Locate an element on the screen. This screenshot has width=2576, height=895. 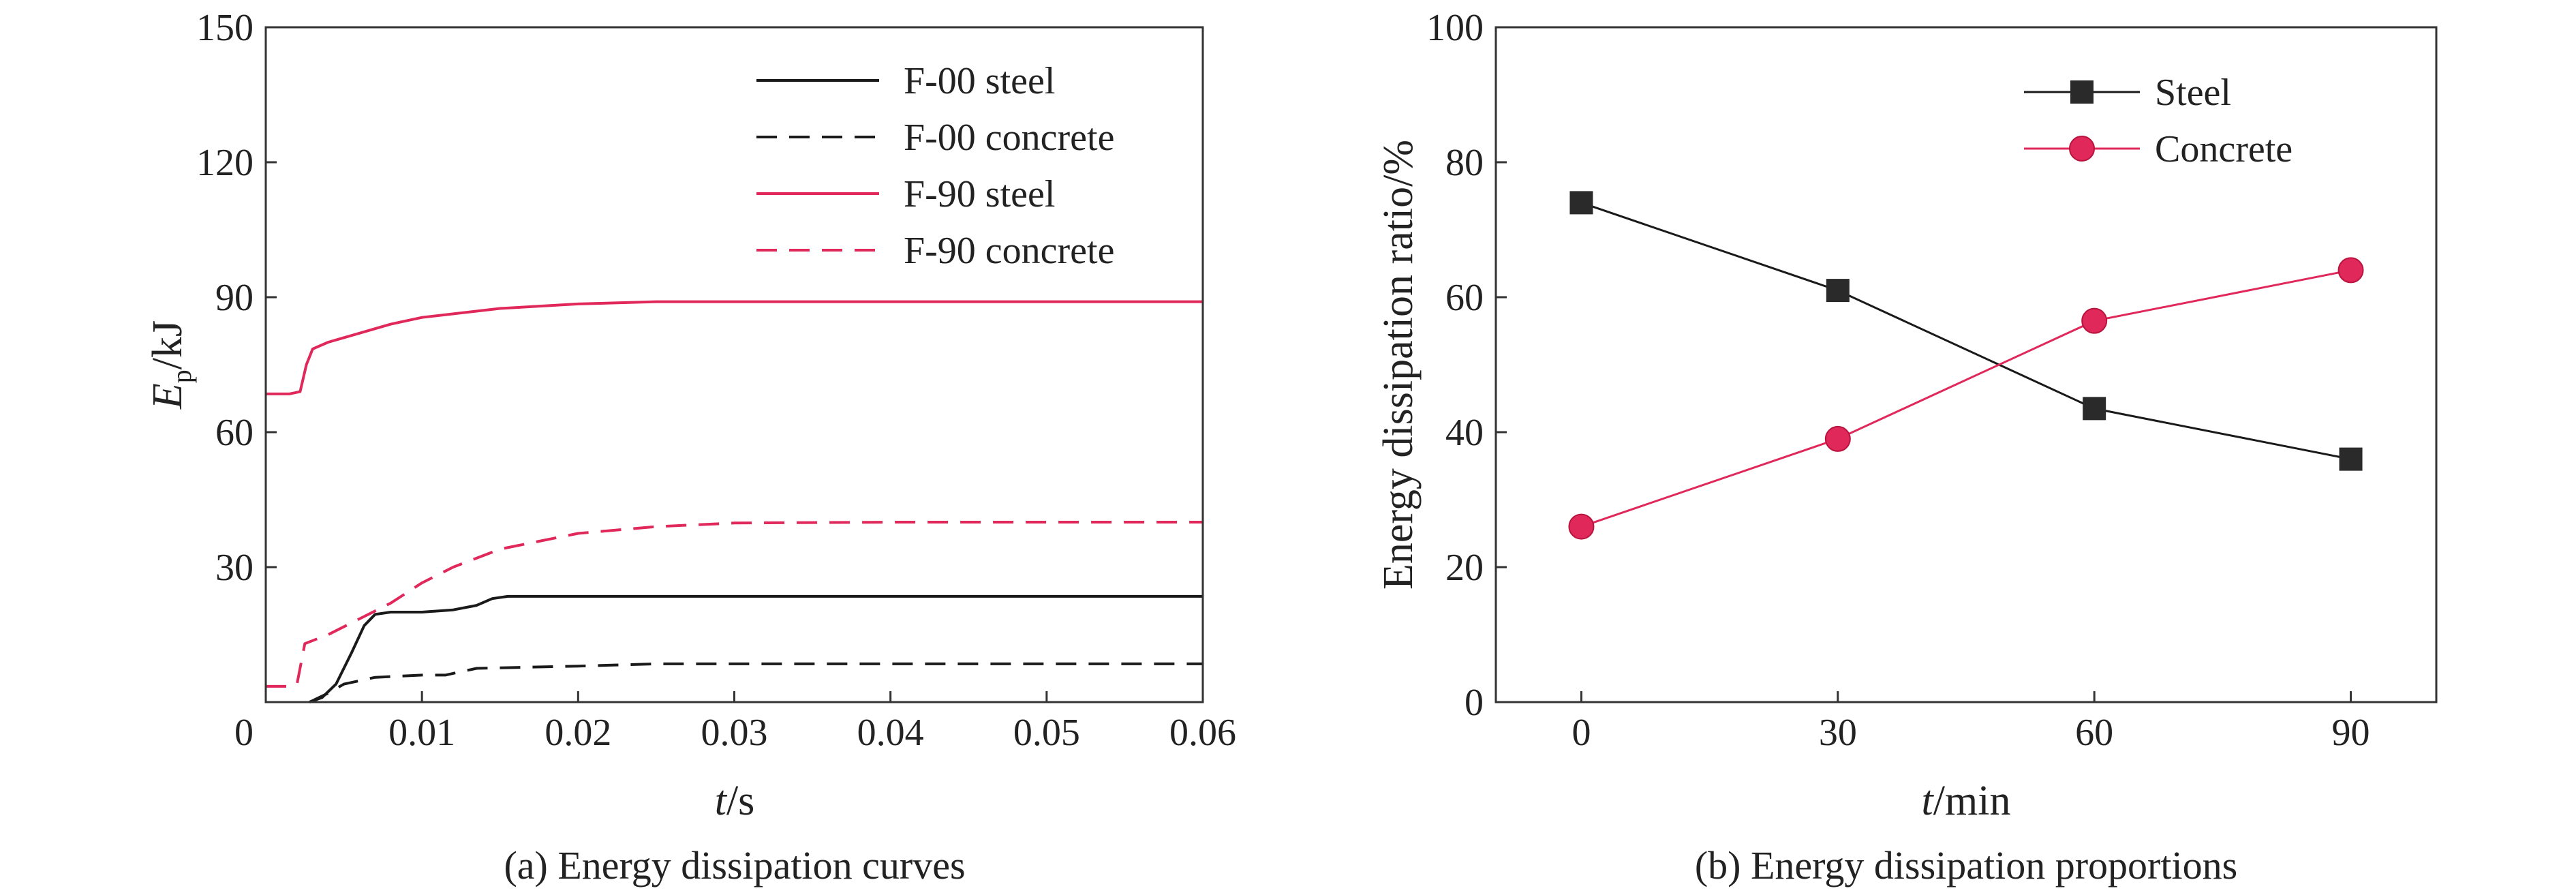
panel-b-x-axis-label: t/min is located at coordinates (1966, 801).